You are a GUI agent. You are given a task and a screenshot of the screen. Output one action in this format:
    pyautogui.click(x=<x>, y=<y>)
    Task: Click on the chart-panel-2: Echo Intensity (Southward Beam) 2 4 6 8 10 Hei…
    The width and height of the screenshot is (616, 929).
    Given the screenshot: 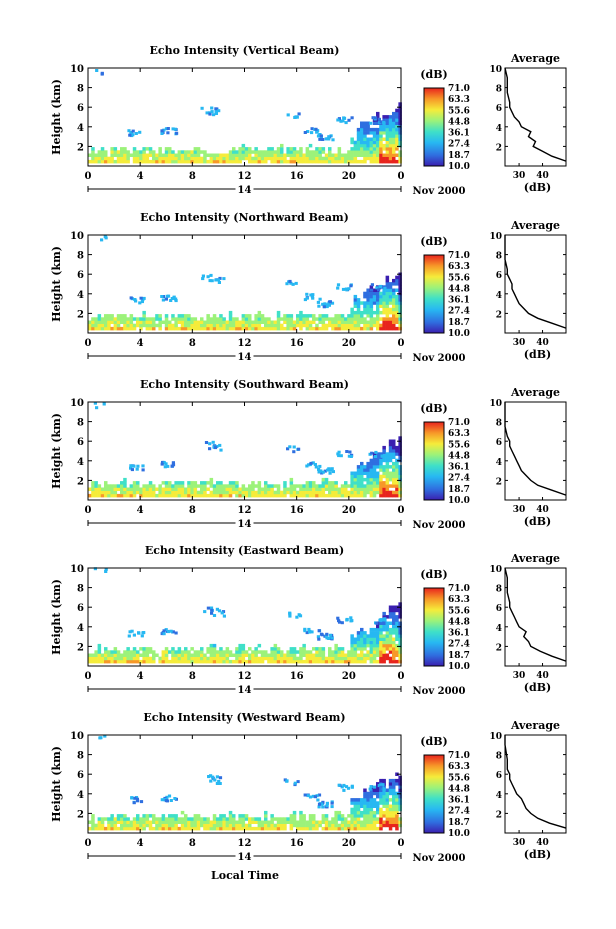 What is the action you would take?
    pyautogui.click(x=308, y=454)
    